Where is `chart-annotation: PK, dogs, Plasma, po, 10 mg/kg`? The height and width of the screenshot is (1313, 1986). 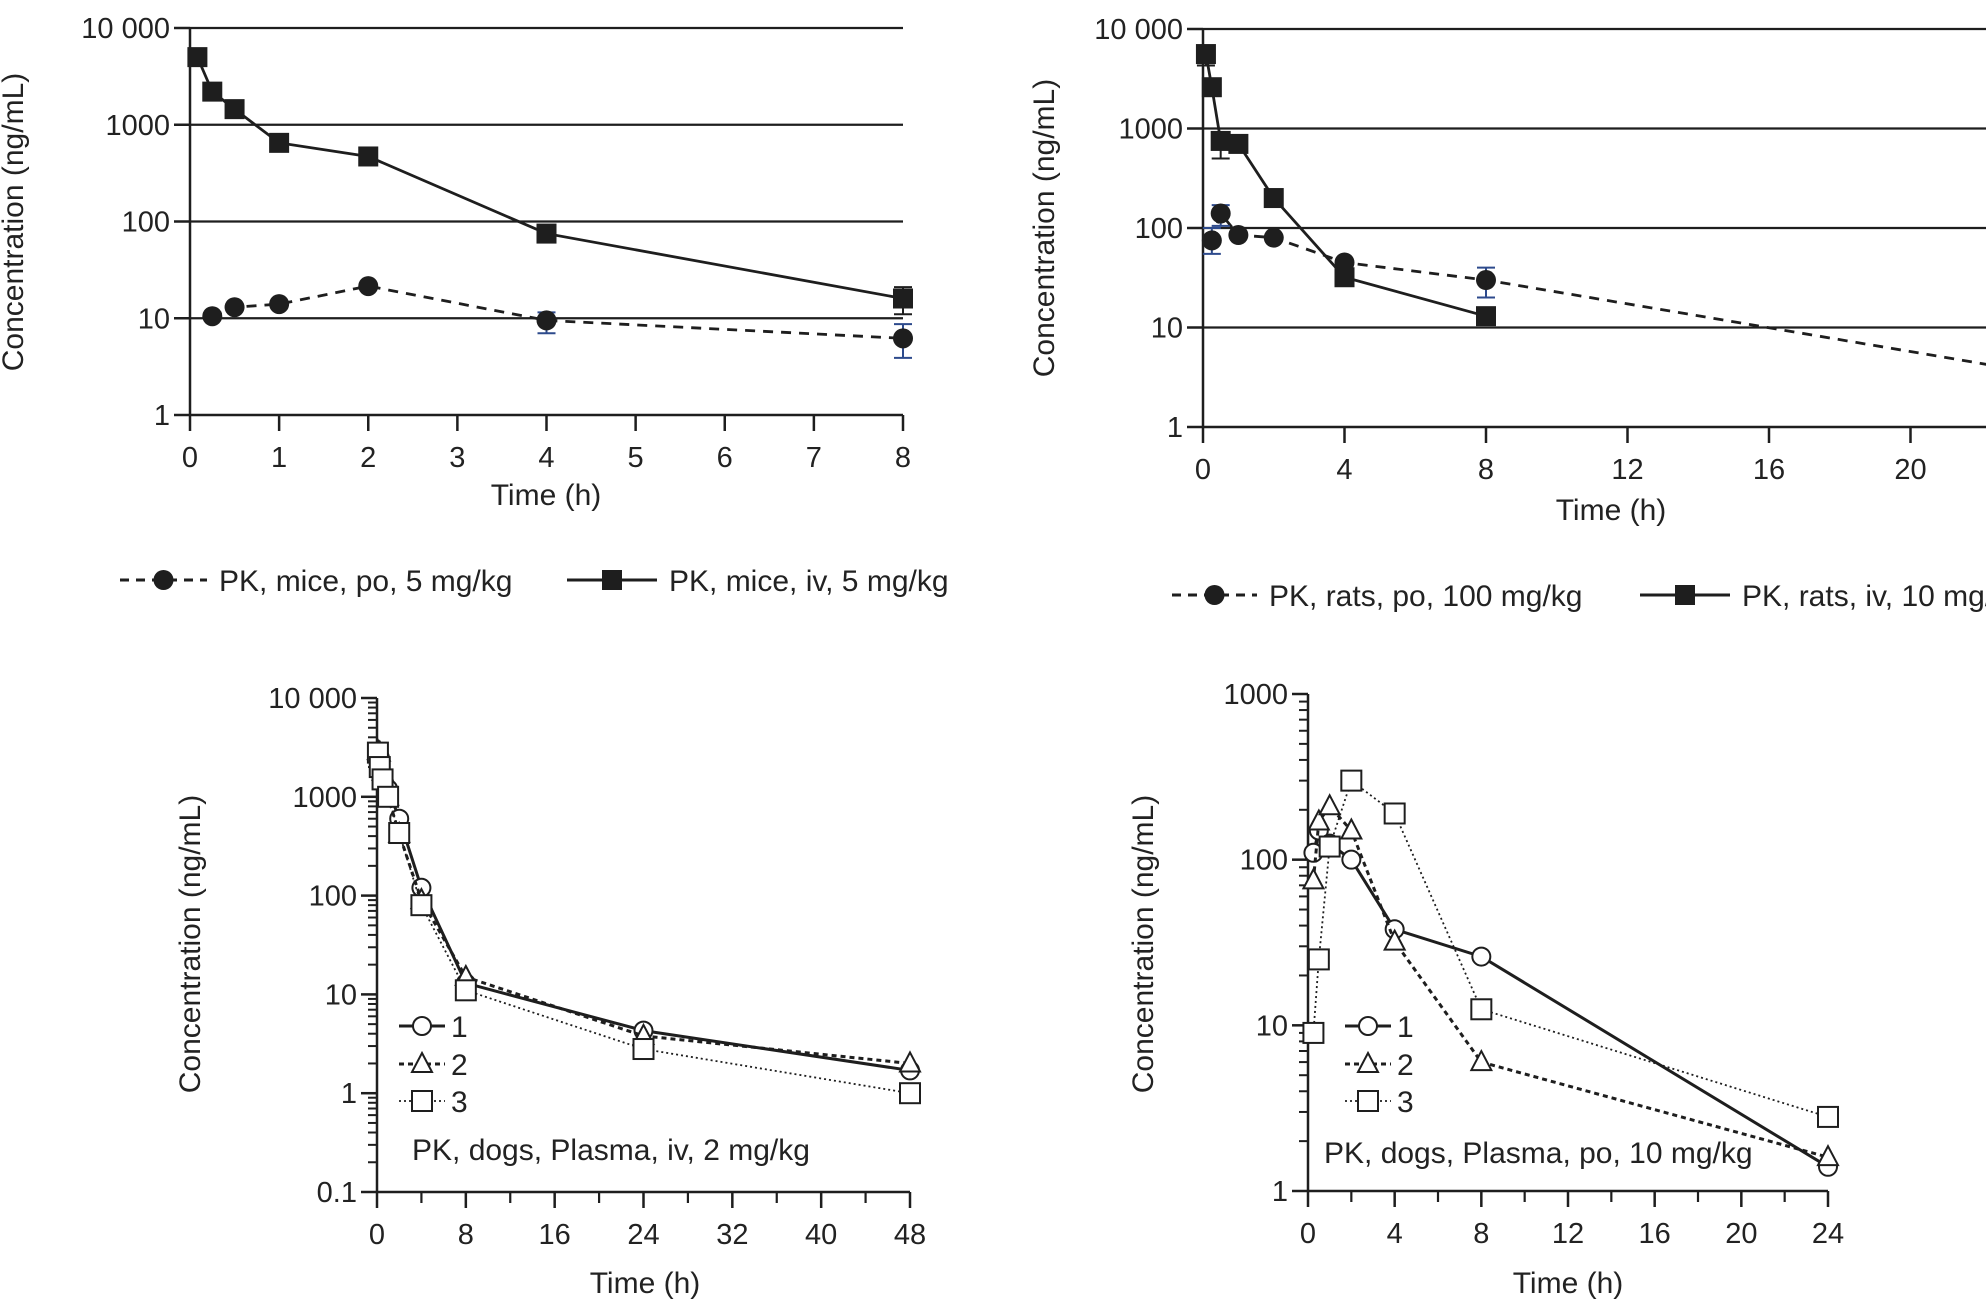 chart-annotation: PK, dogs, Plasma, po, 10 mg/kg is located at coordinates (1538, 1153).